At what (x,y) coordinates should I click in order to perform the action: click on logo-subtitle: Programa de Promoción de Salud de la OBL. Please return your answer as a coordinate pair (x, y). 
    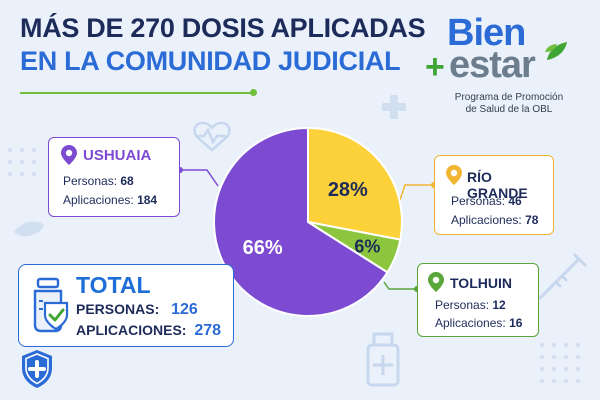
    Looking at the image, I should click on (509, 104).